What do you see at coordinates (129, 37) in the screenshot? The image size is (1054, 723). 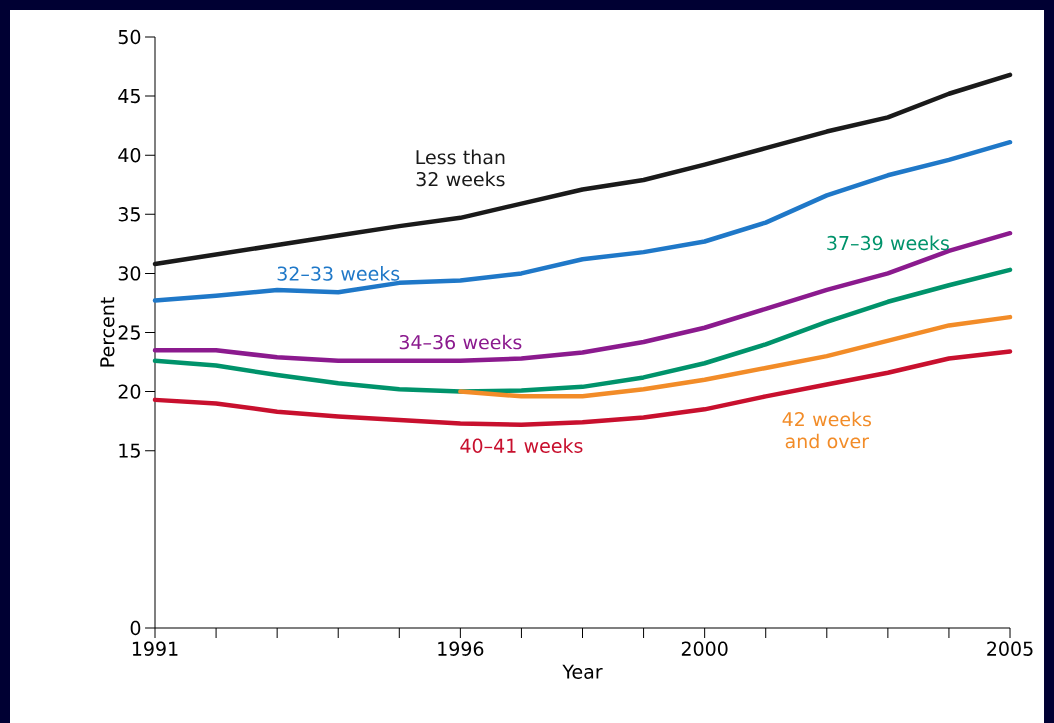 I see `y-tick-label: 50` at bounding box center [129, 37].